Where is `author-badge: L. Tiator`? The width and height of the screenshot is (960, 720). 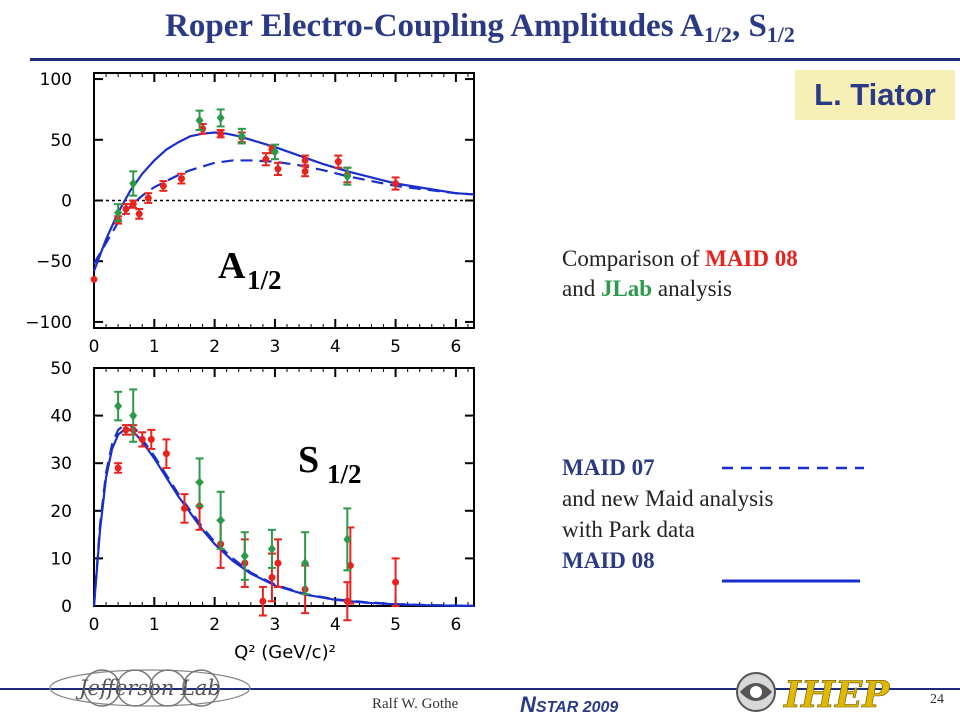 author-badge: L. Tiator is located at coordinates (875, 95).